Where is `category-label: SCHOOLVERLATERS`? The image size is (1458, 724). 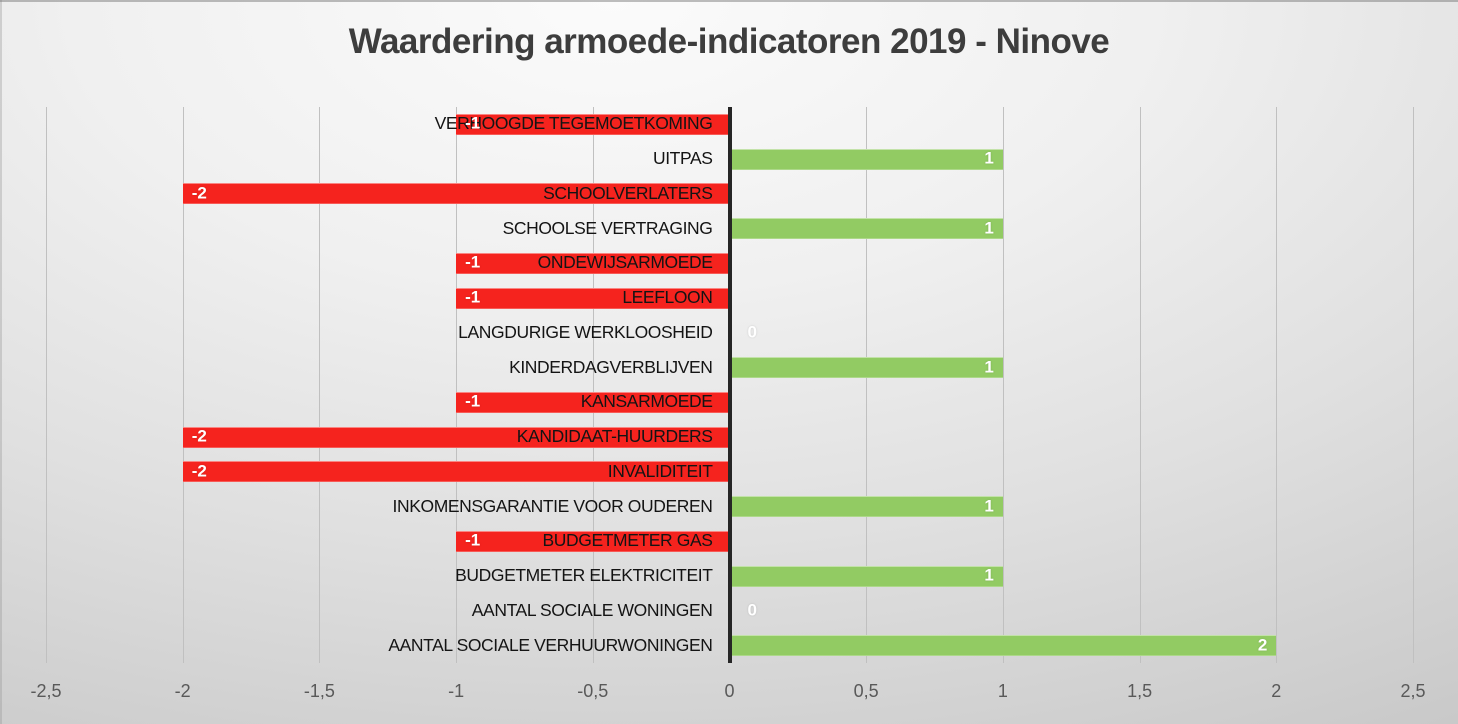
category-label: SCHOOLVERLATERS is located at coordinates (628, 192).